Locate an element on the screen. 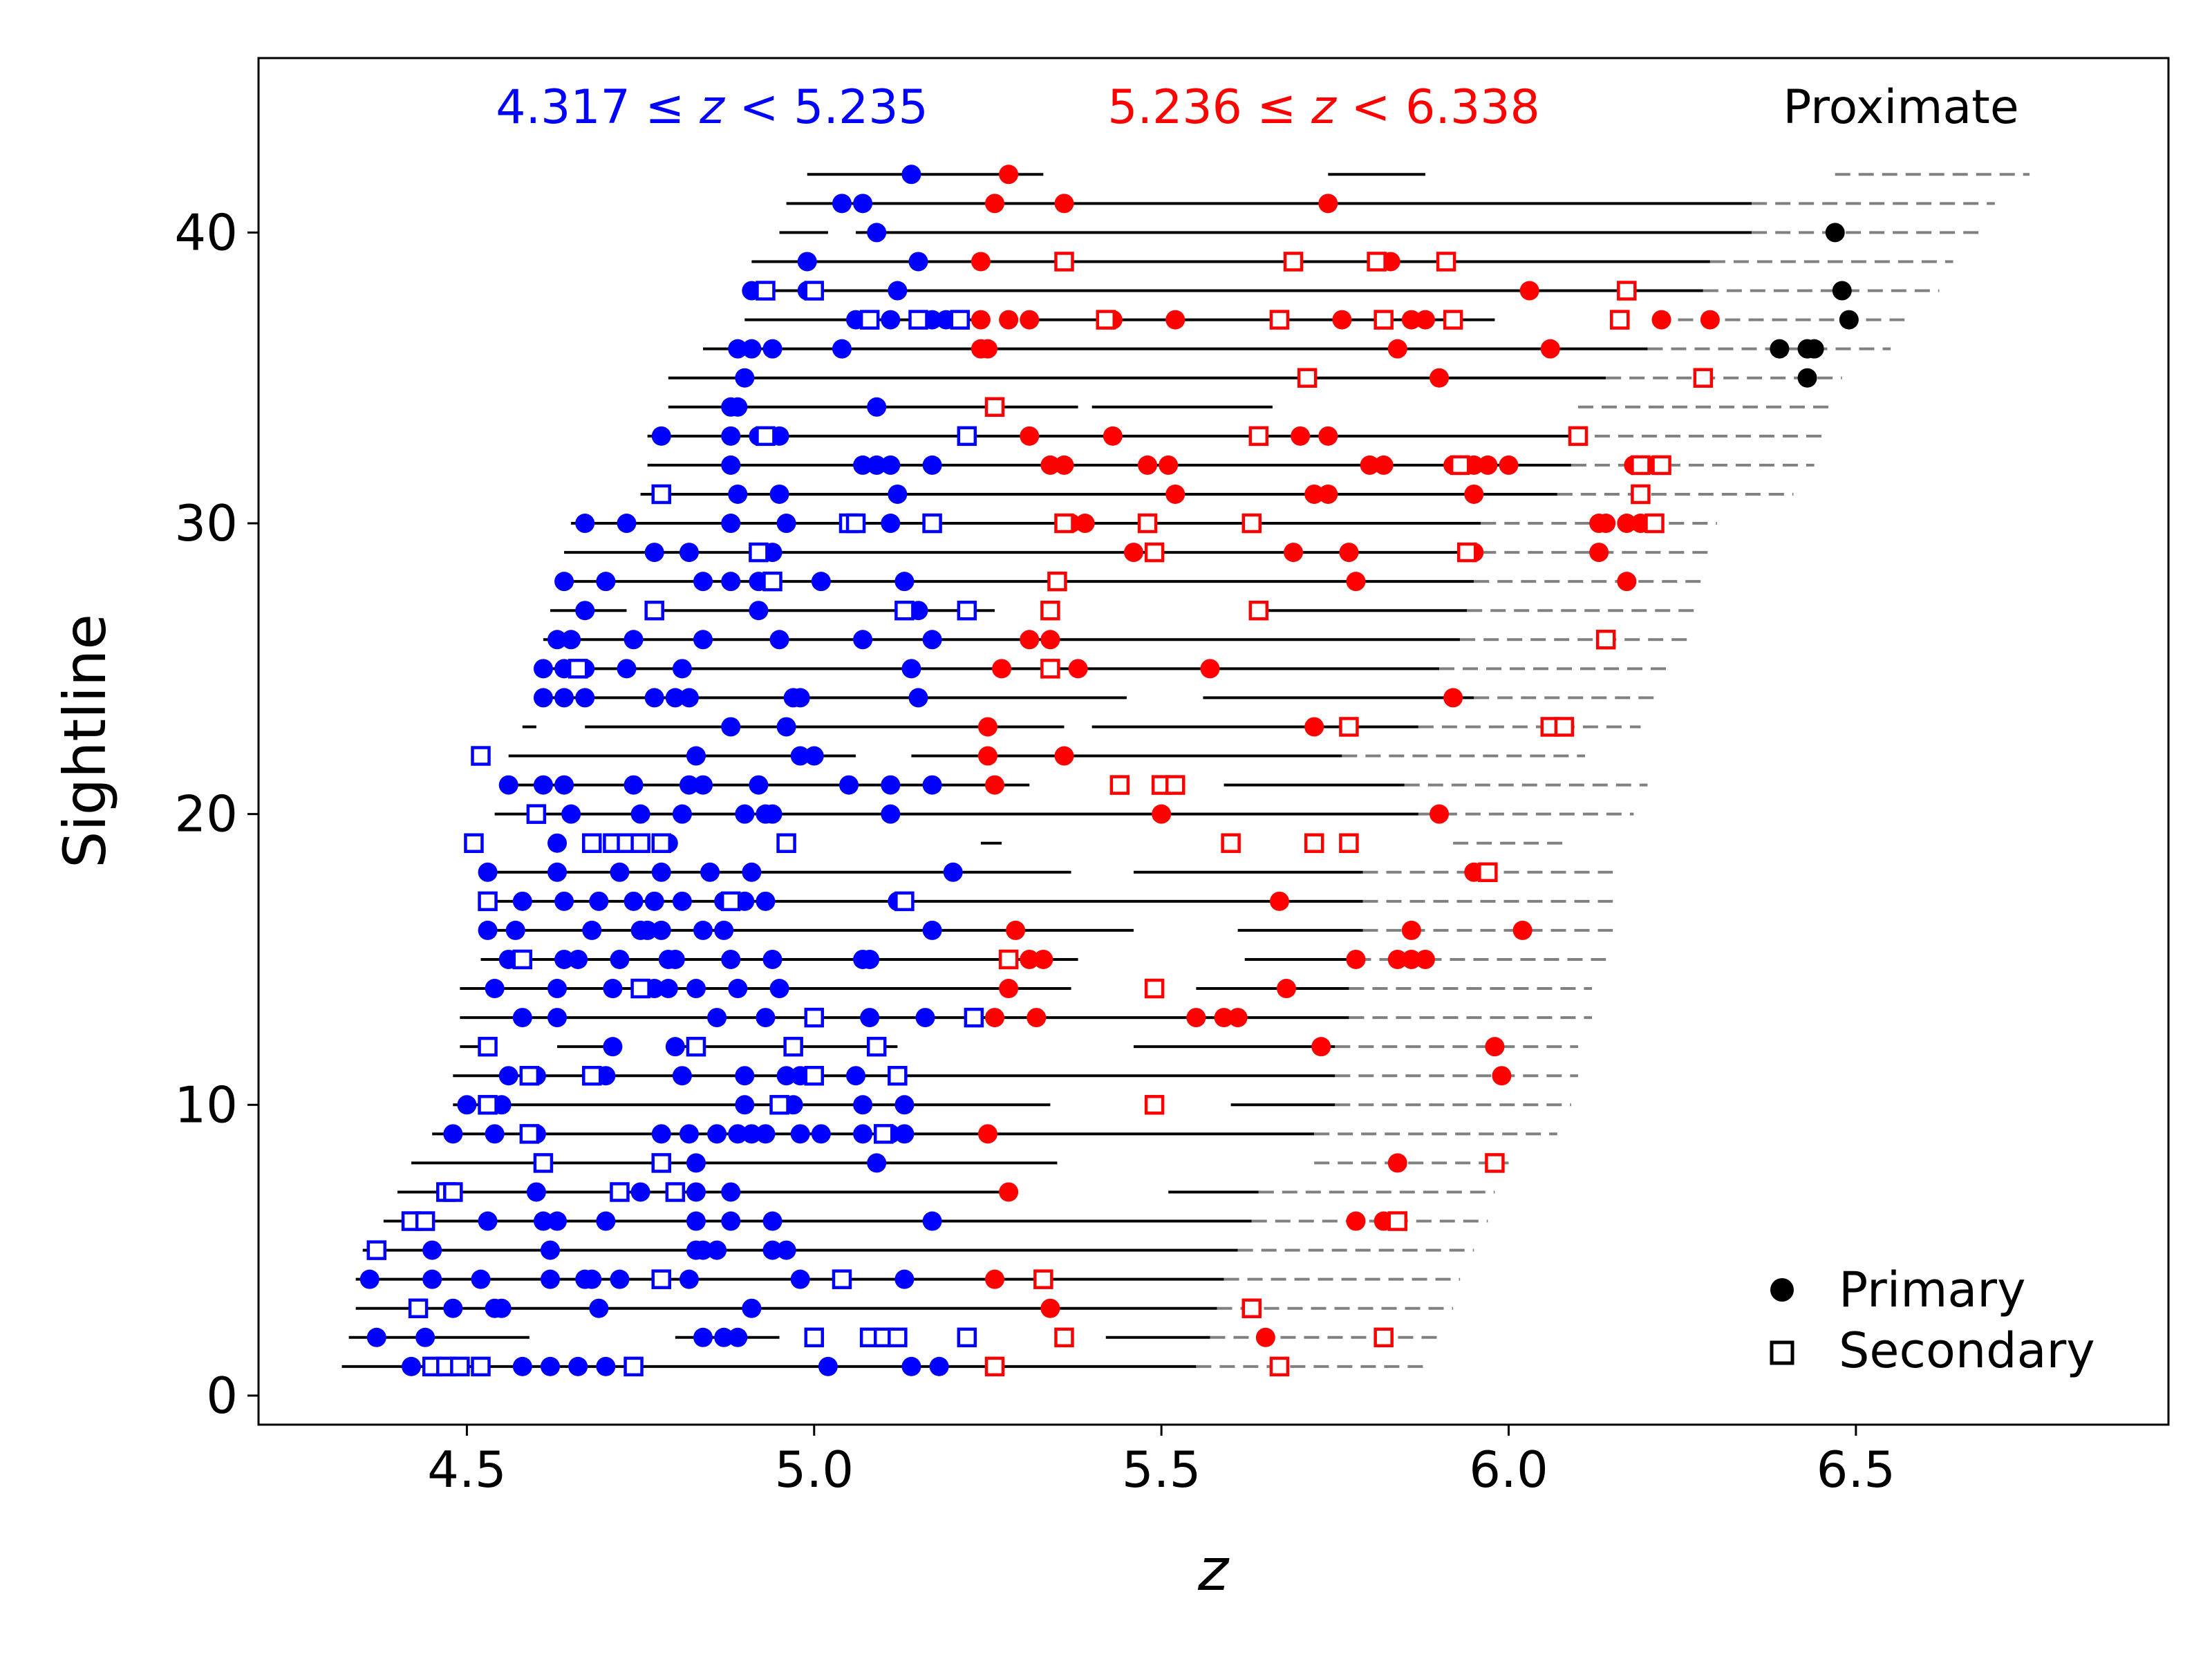 Image resolution: width=2212 pixels, height=1659 pixels. legend-secondary-label: Secondary is located at coordinates (1967, 1351).